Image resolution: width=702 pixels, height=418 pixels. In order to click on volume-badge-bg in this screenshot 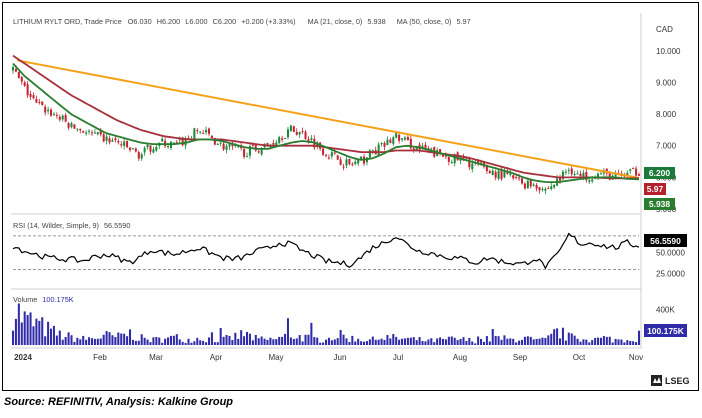, I will do `click(665, 330)`.